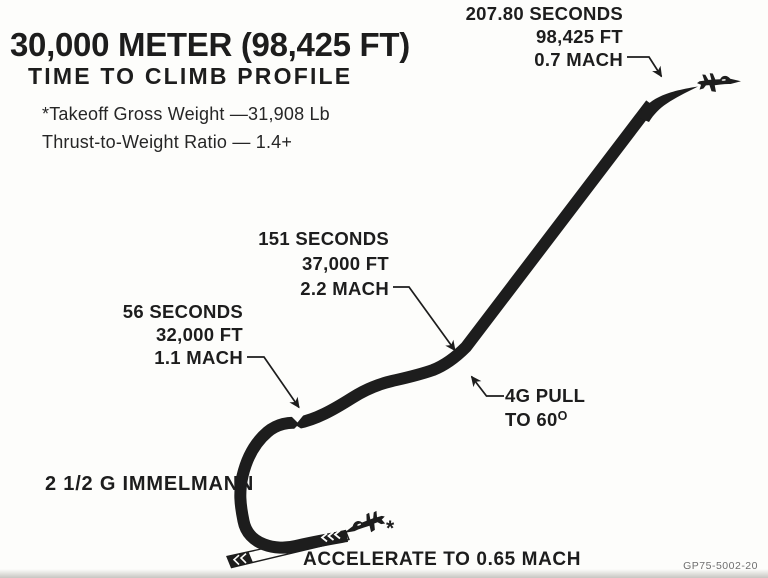 The image size is (768, 578). What do you see at coordinates (390, 528) in the screenshot?
I see `takeoff-weight-asterisk: *` at bounding box center [390, 528].